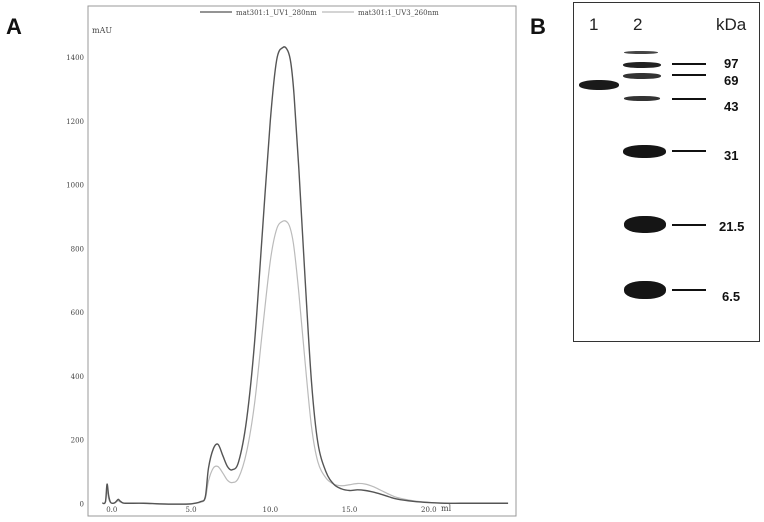  Describe the element at coordinates (75, 281) in the screenshot. I see `y-tick-labels: 0 200 400 600 800 1000 1200 1400` at that location.